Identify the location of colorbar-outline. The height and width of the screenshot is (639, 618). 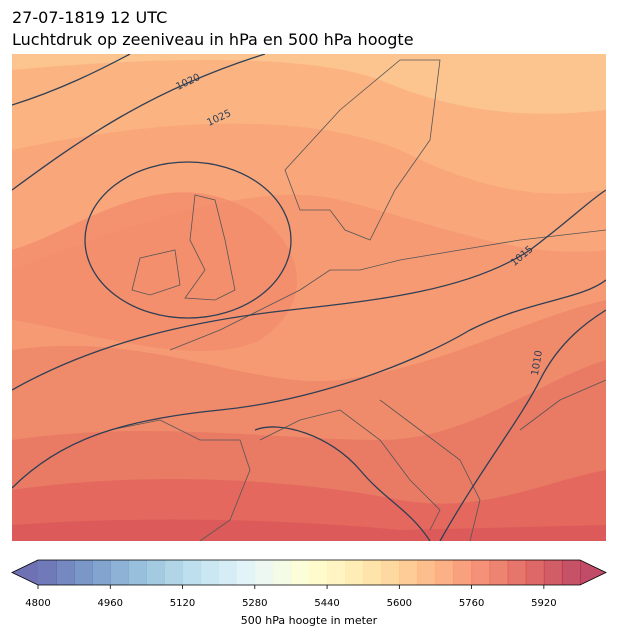
(309, 572).